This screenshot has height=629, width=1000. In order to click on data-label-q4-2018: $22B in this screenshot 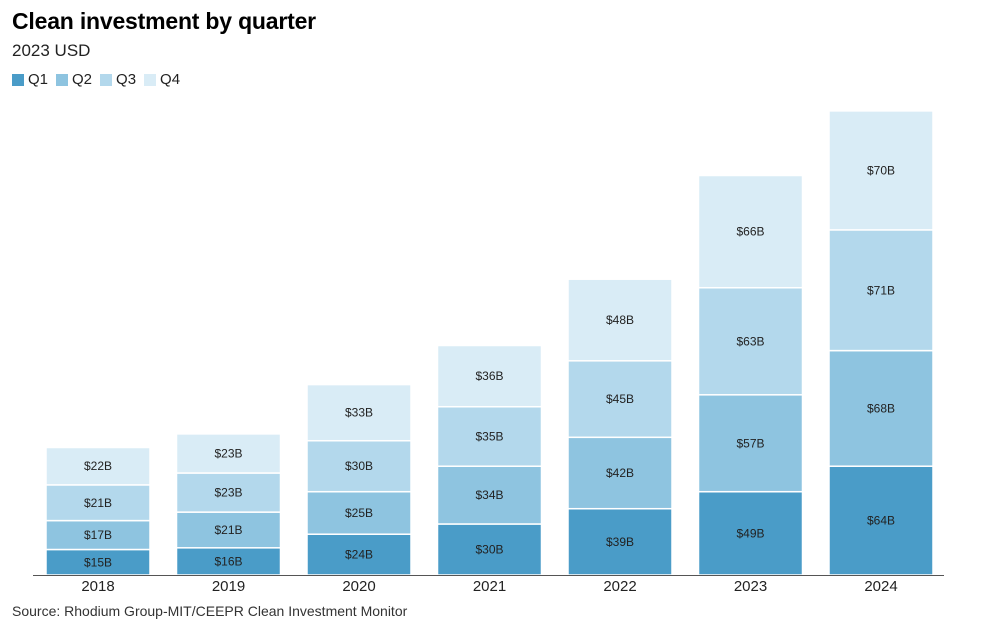, I will do `click(98, 466)`.